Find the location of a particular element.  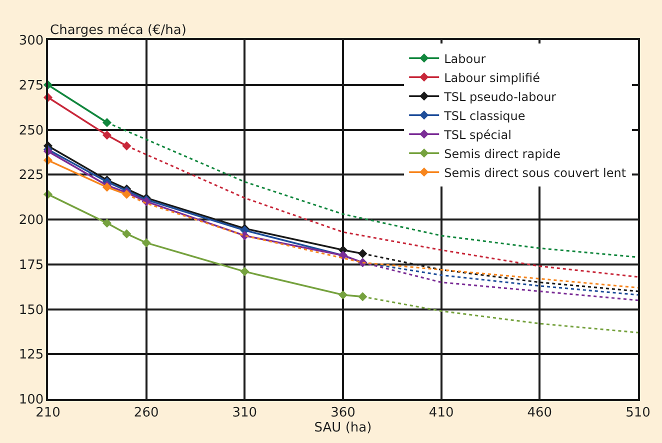

y-axis-title: Charges méca (€/ha) is located at coordinates (118, 30).